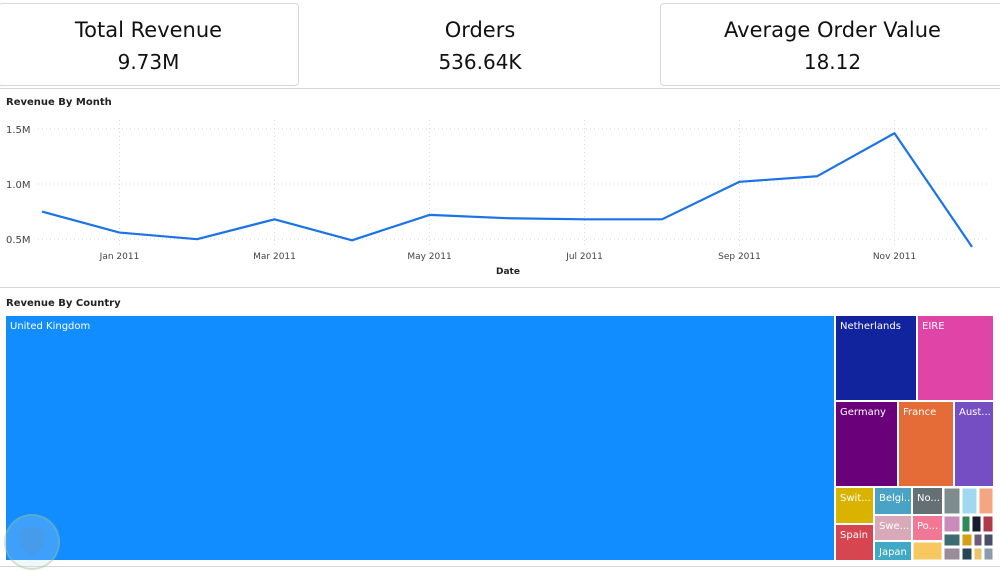 This screenshot has width=1000, height=571. Describe the element at coordinates (500, 566) in the screenshot. I see `bottom-divider` at that location.